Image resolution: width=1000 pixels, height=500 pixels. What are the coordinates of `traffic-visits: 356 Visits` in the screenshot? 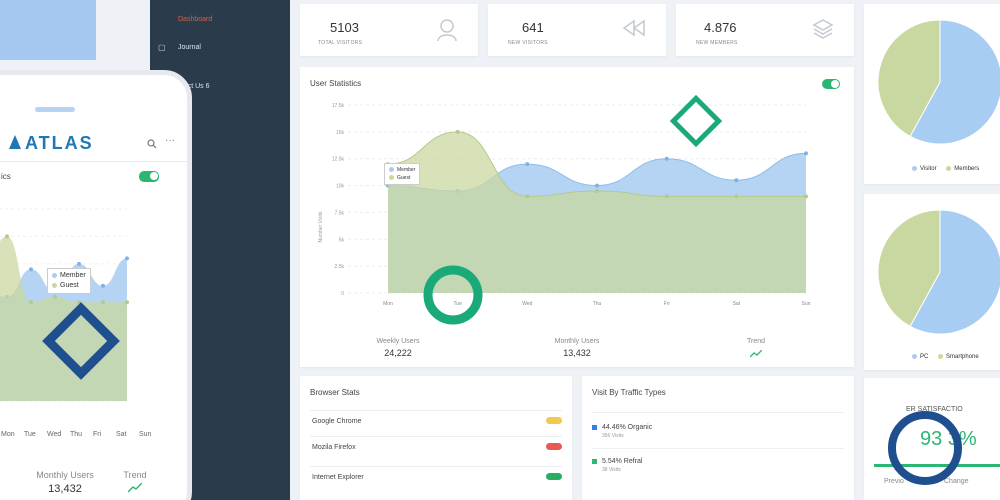 It's located at (613, 436).